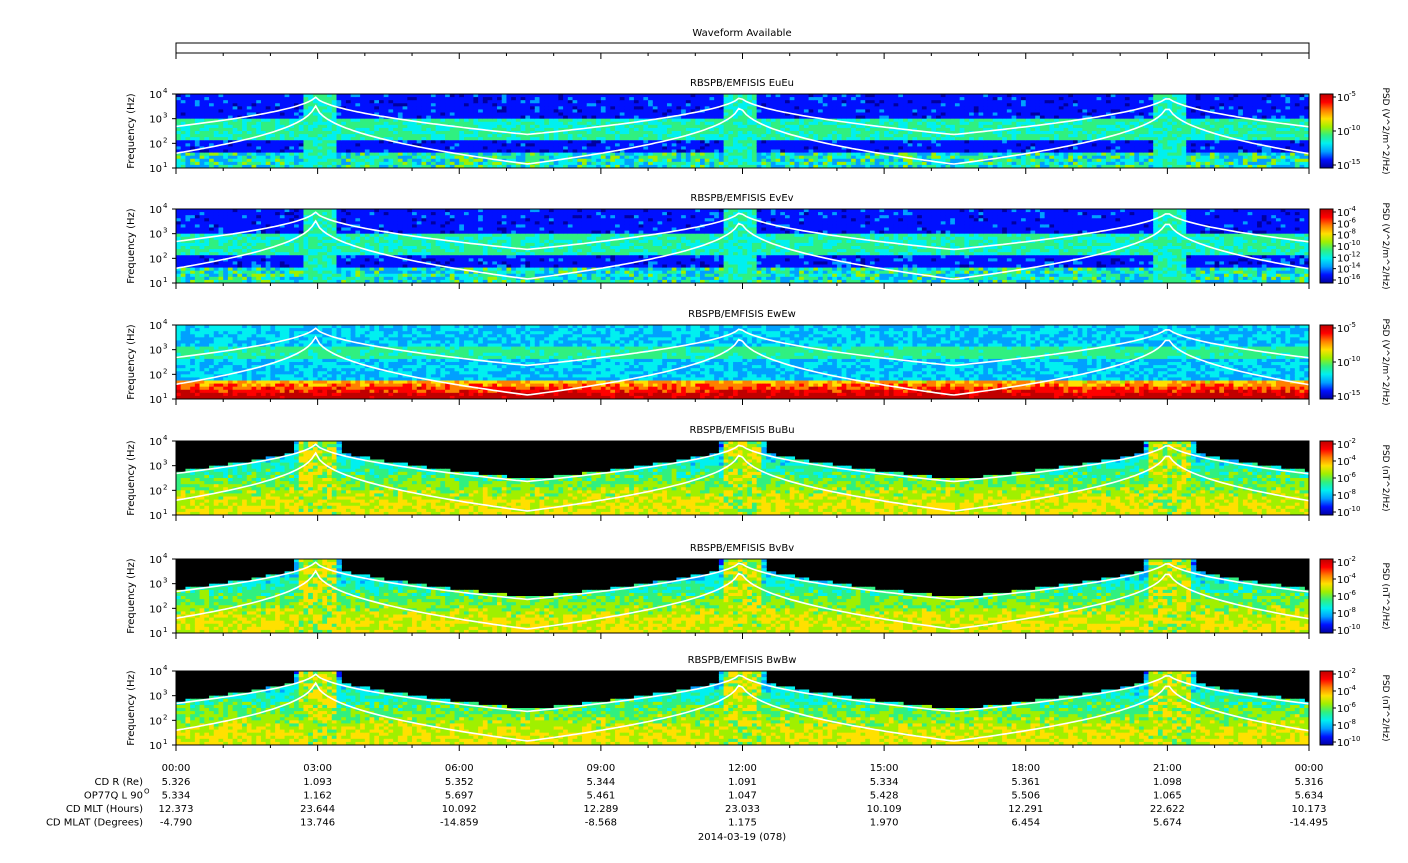 This screenshot has height=863, width=1408. What do you see at coordinates (1352, 325) in the screenshot?
I see `colorbar-tick-exponent: -5` at bounding box center [1352, 325].